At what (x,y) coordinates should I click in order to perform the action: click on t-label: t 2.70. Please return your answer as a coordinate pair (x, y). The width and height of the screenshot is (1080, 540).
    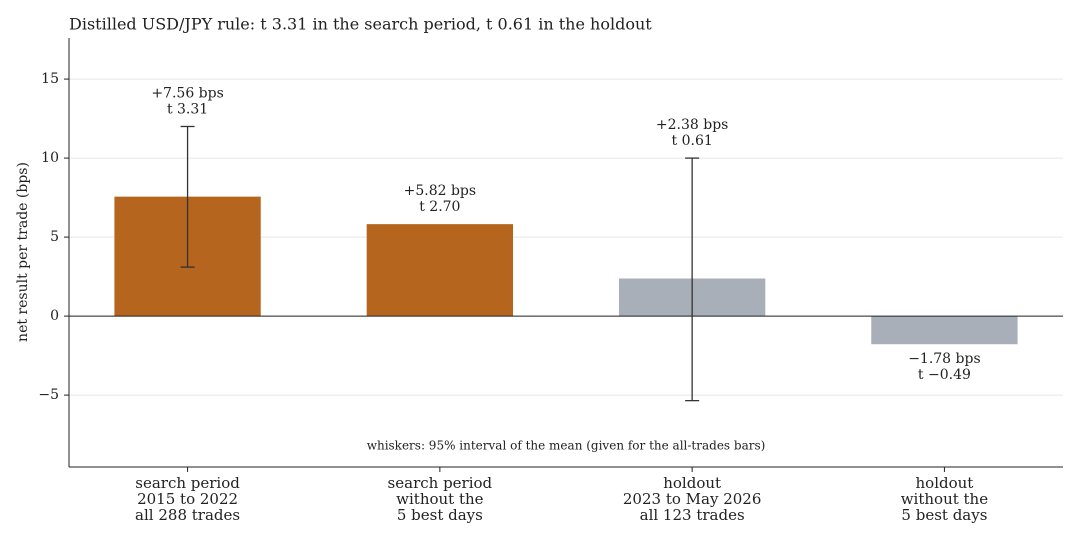
    Looking at the image, I should click on (439, 207).